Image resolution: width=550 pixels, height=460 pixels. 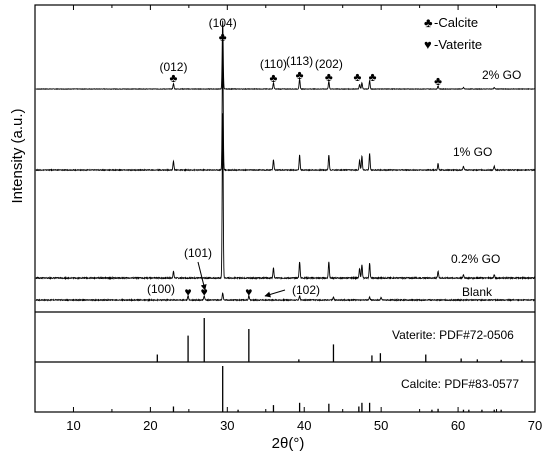 What do you see at coordinates (428, 22) in the screenshot?
I see `legend-calcite-symbol: ♣` at bounding box center [428, 22].